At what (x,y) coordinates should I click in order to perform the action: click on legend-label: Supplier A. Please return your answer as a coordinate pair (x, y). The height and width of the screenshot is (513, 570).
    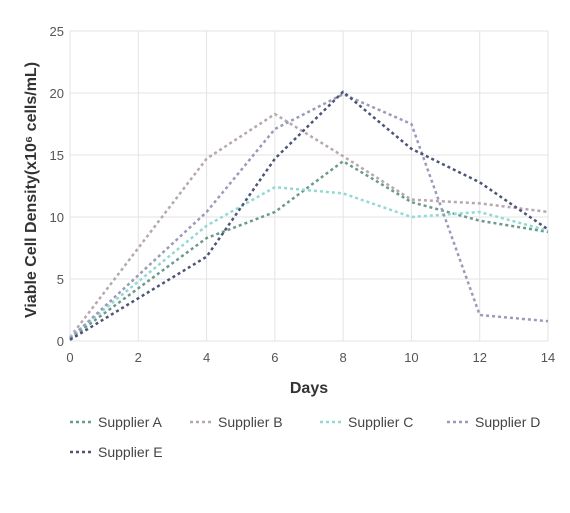
    Looking at the image, I should click on (130, 422).